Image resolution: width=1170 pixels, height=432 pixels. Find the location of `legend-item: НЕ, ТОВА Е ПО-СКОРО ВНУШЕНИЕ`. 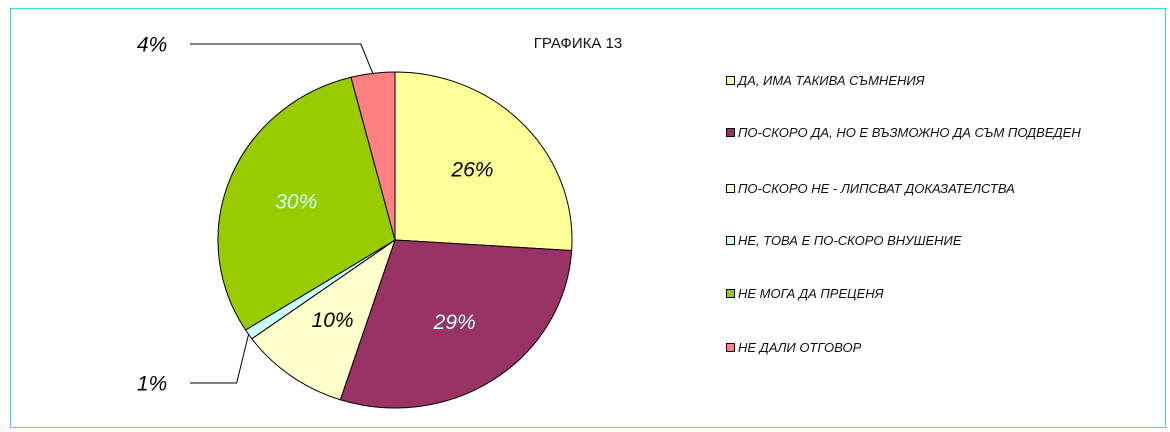

legend-item: НЕ, ТОВА Е ПО-СКОРО ВНУШЕНИЕ is located at coordinates (926, 241).